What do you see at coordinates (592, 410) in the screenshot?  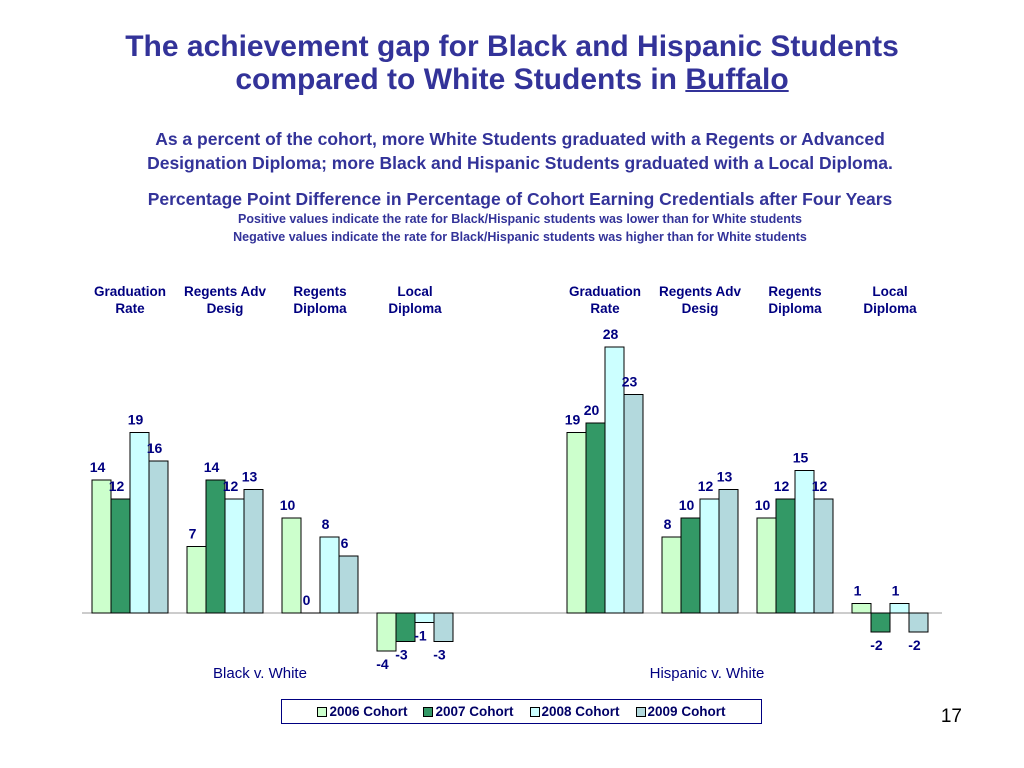 I see `data-label: 20` at bounding box center [592, 410].